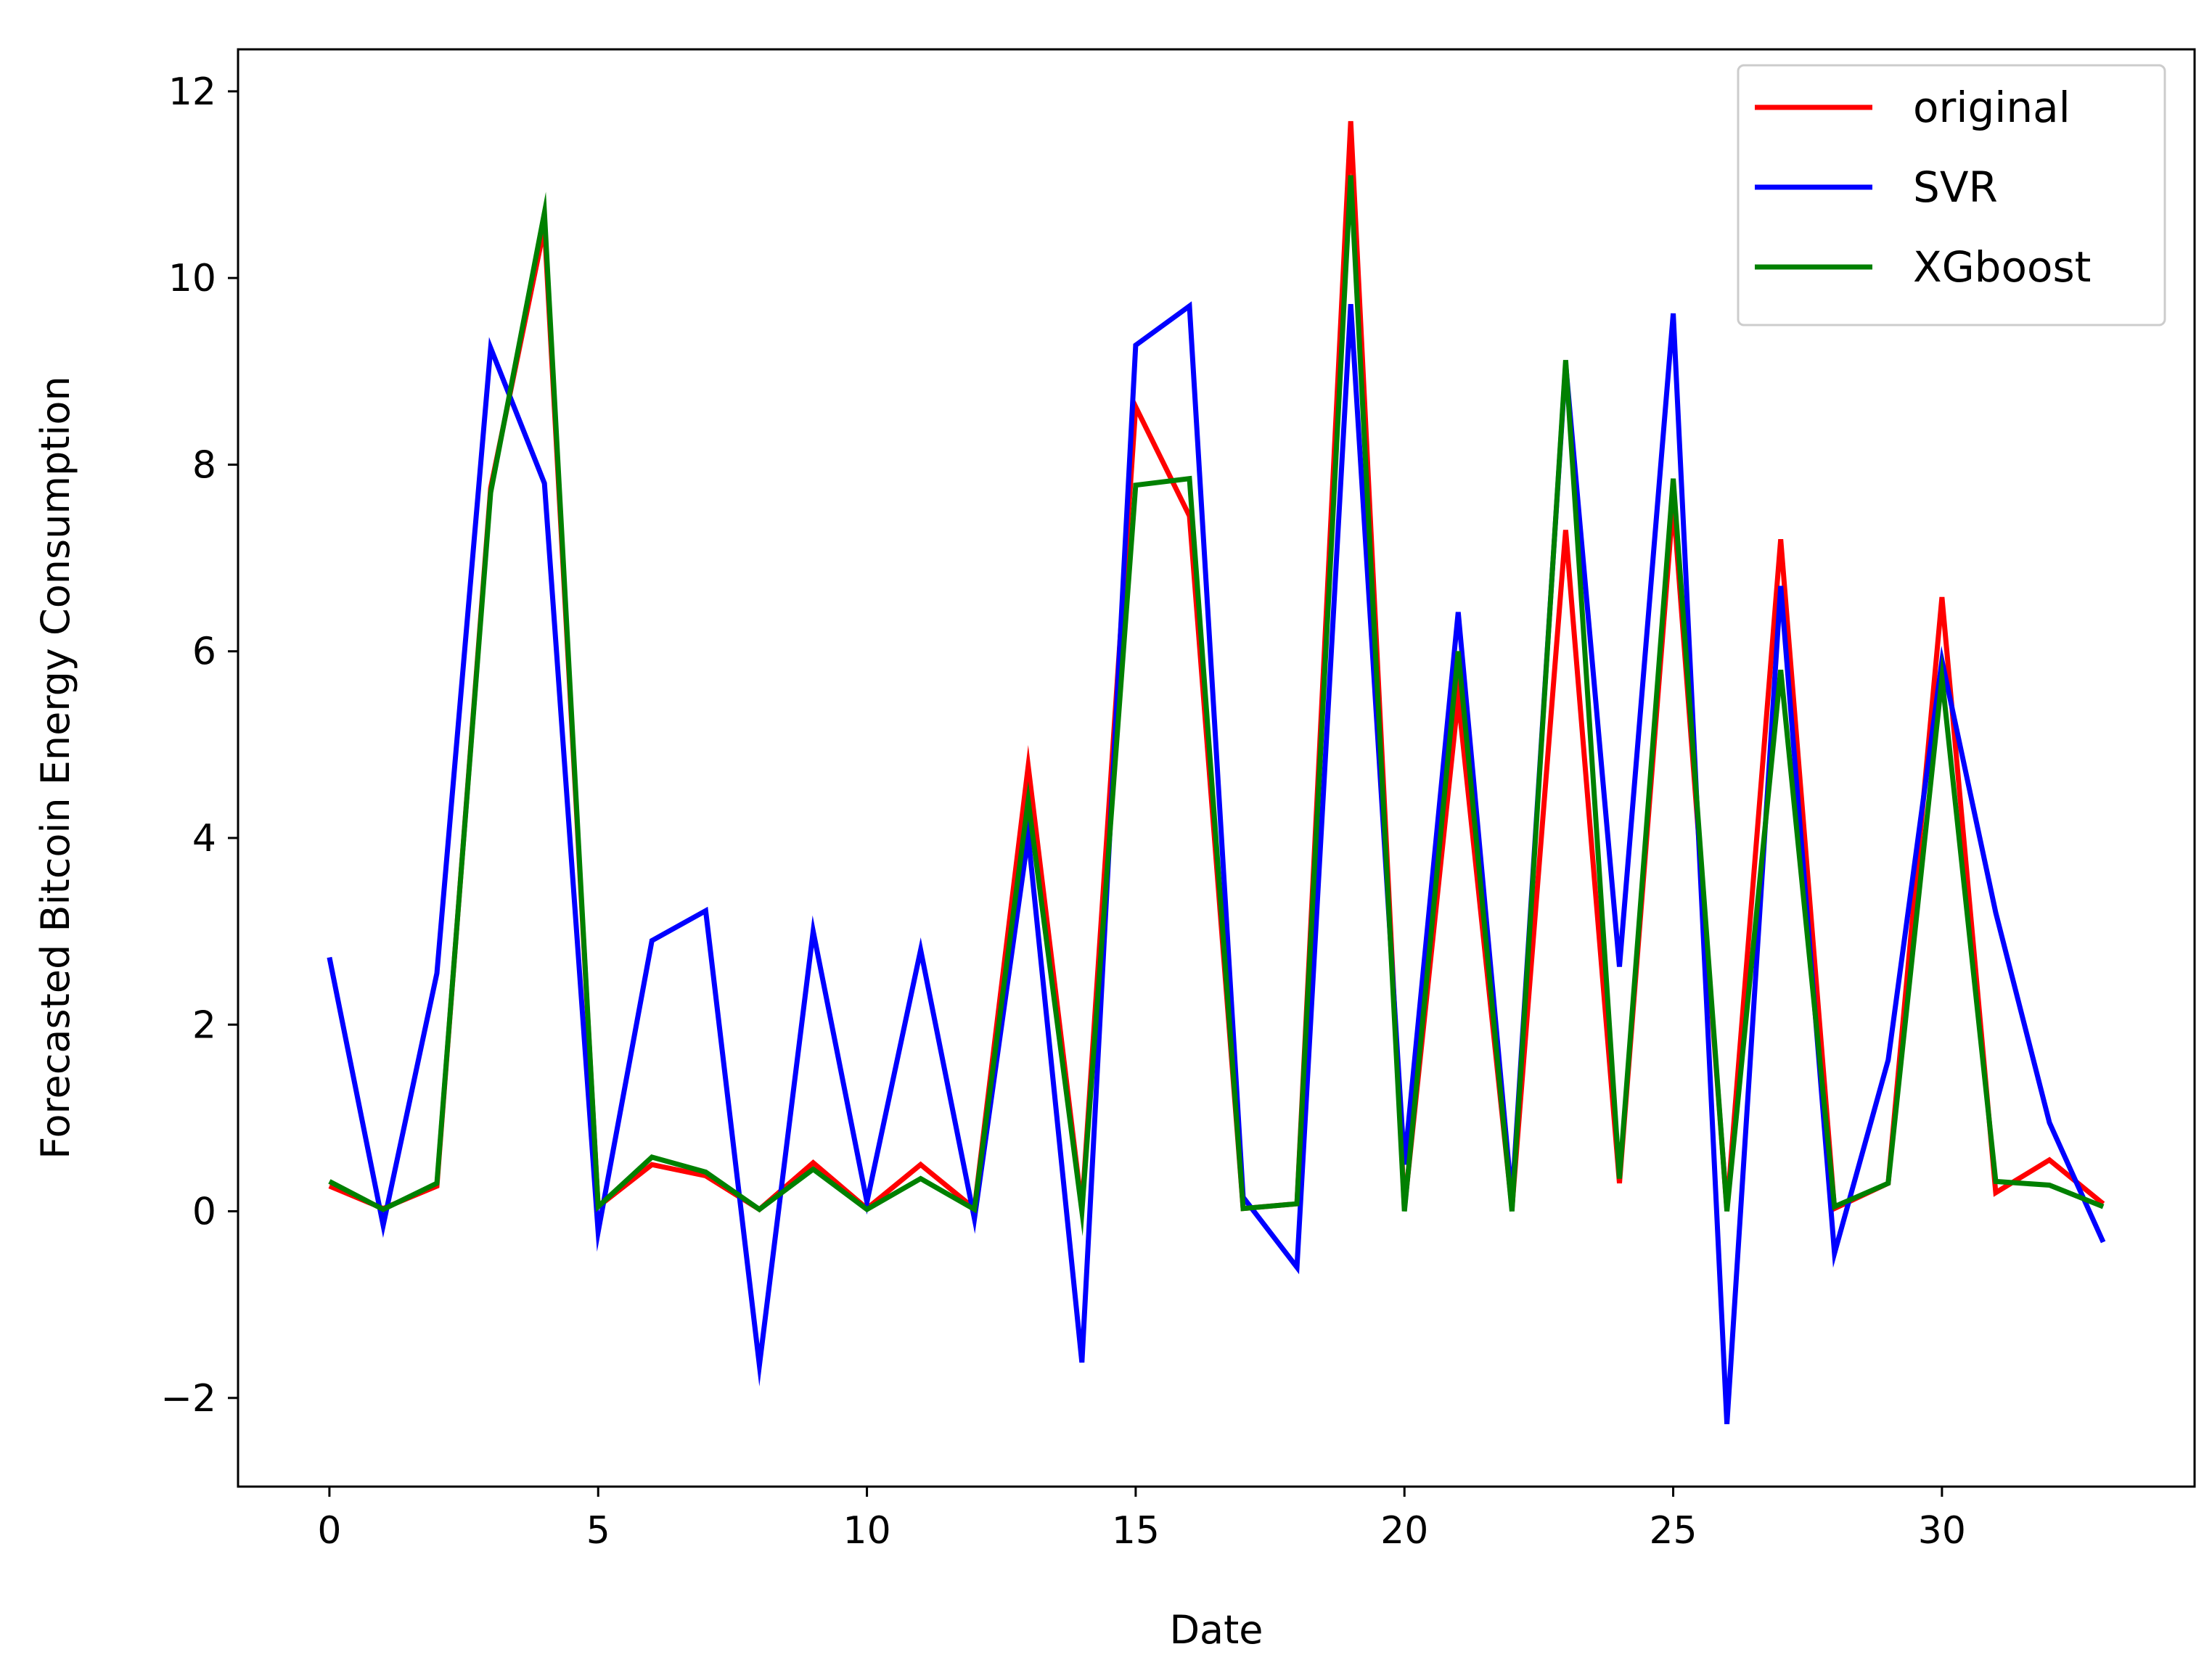  I want to click on x-tick-label: 15, so click(1136, 1531).